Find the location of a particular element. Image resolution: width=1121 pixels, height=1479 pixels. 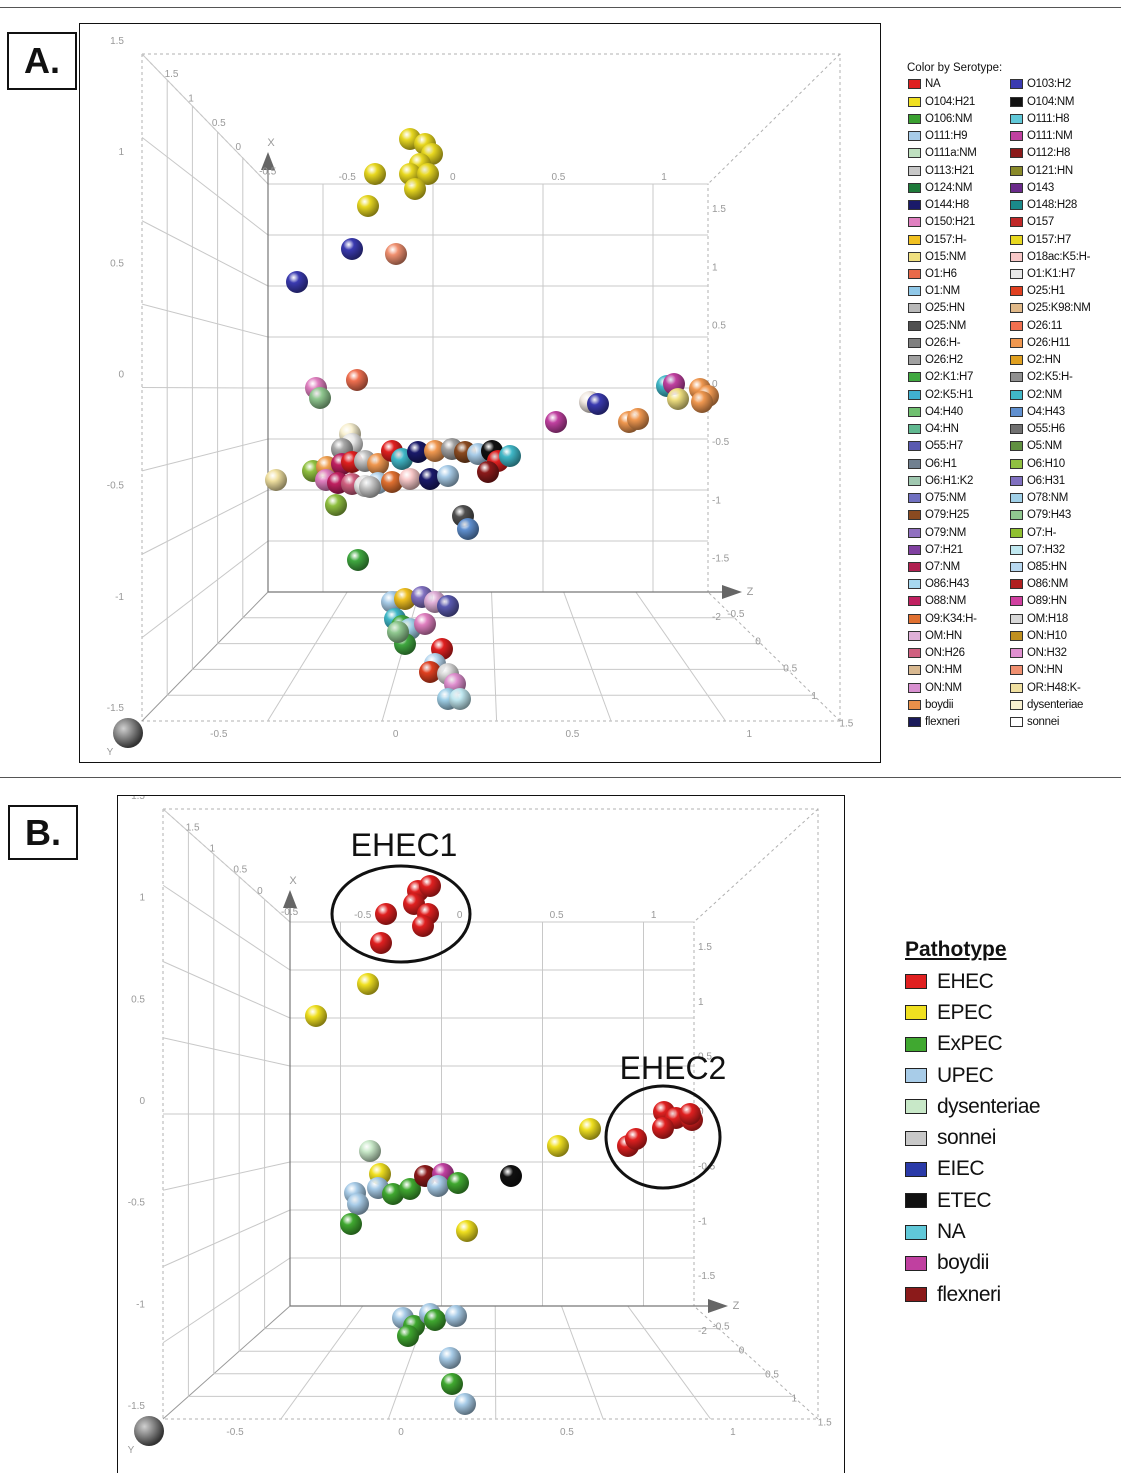

back-top-tick-label: 0.5 is located at coordinates (558, 177).